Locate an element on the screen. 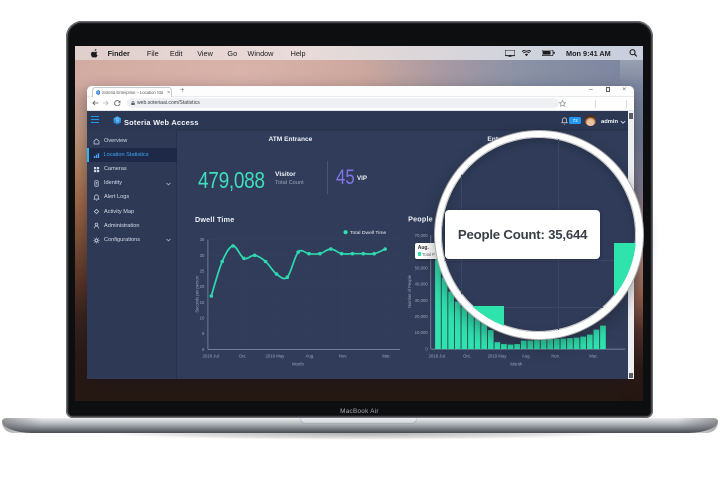 The height and width of the screenshot is (485, 720). svg-text: 25 is located at coordinates (201, 271).